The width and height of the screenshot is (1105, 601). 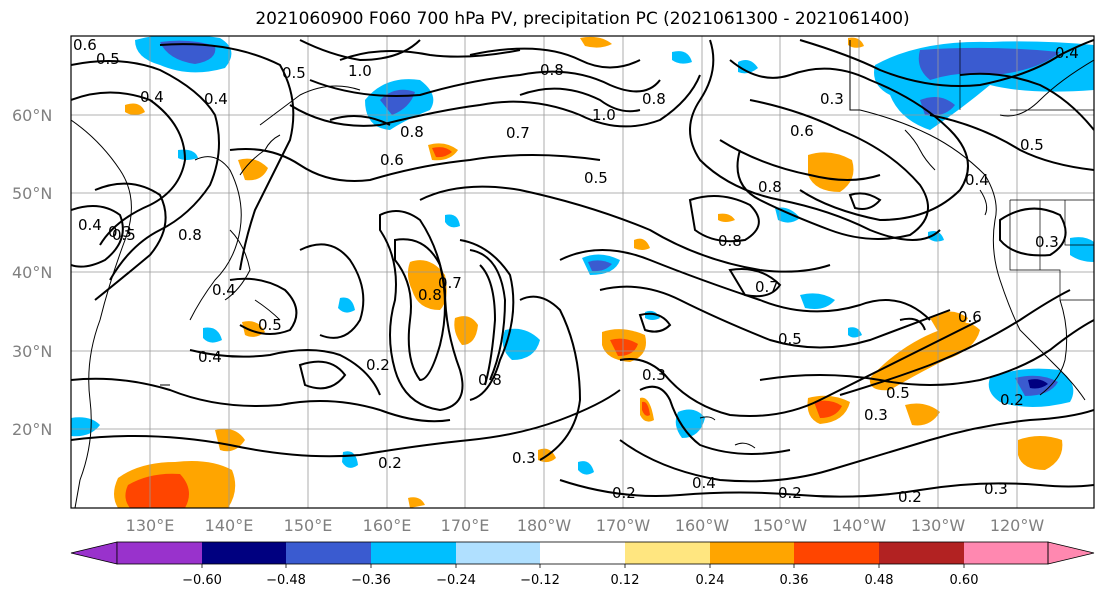 What do you see at coordinates (387, 525) in the screenshot?
I see `lon-tick: 160°E` at bounding box center [387, 525].